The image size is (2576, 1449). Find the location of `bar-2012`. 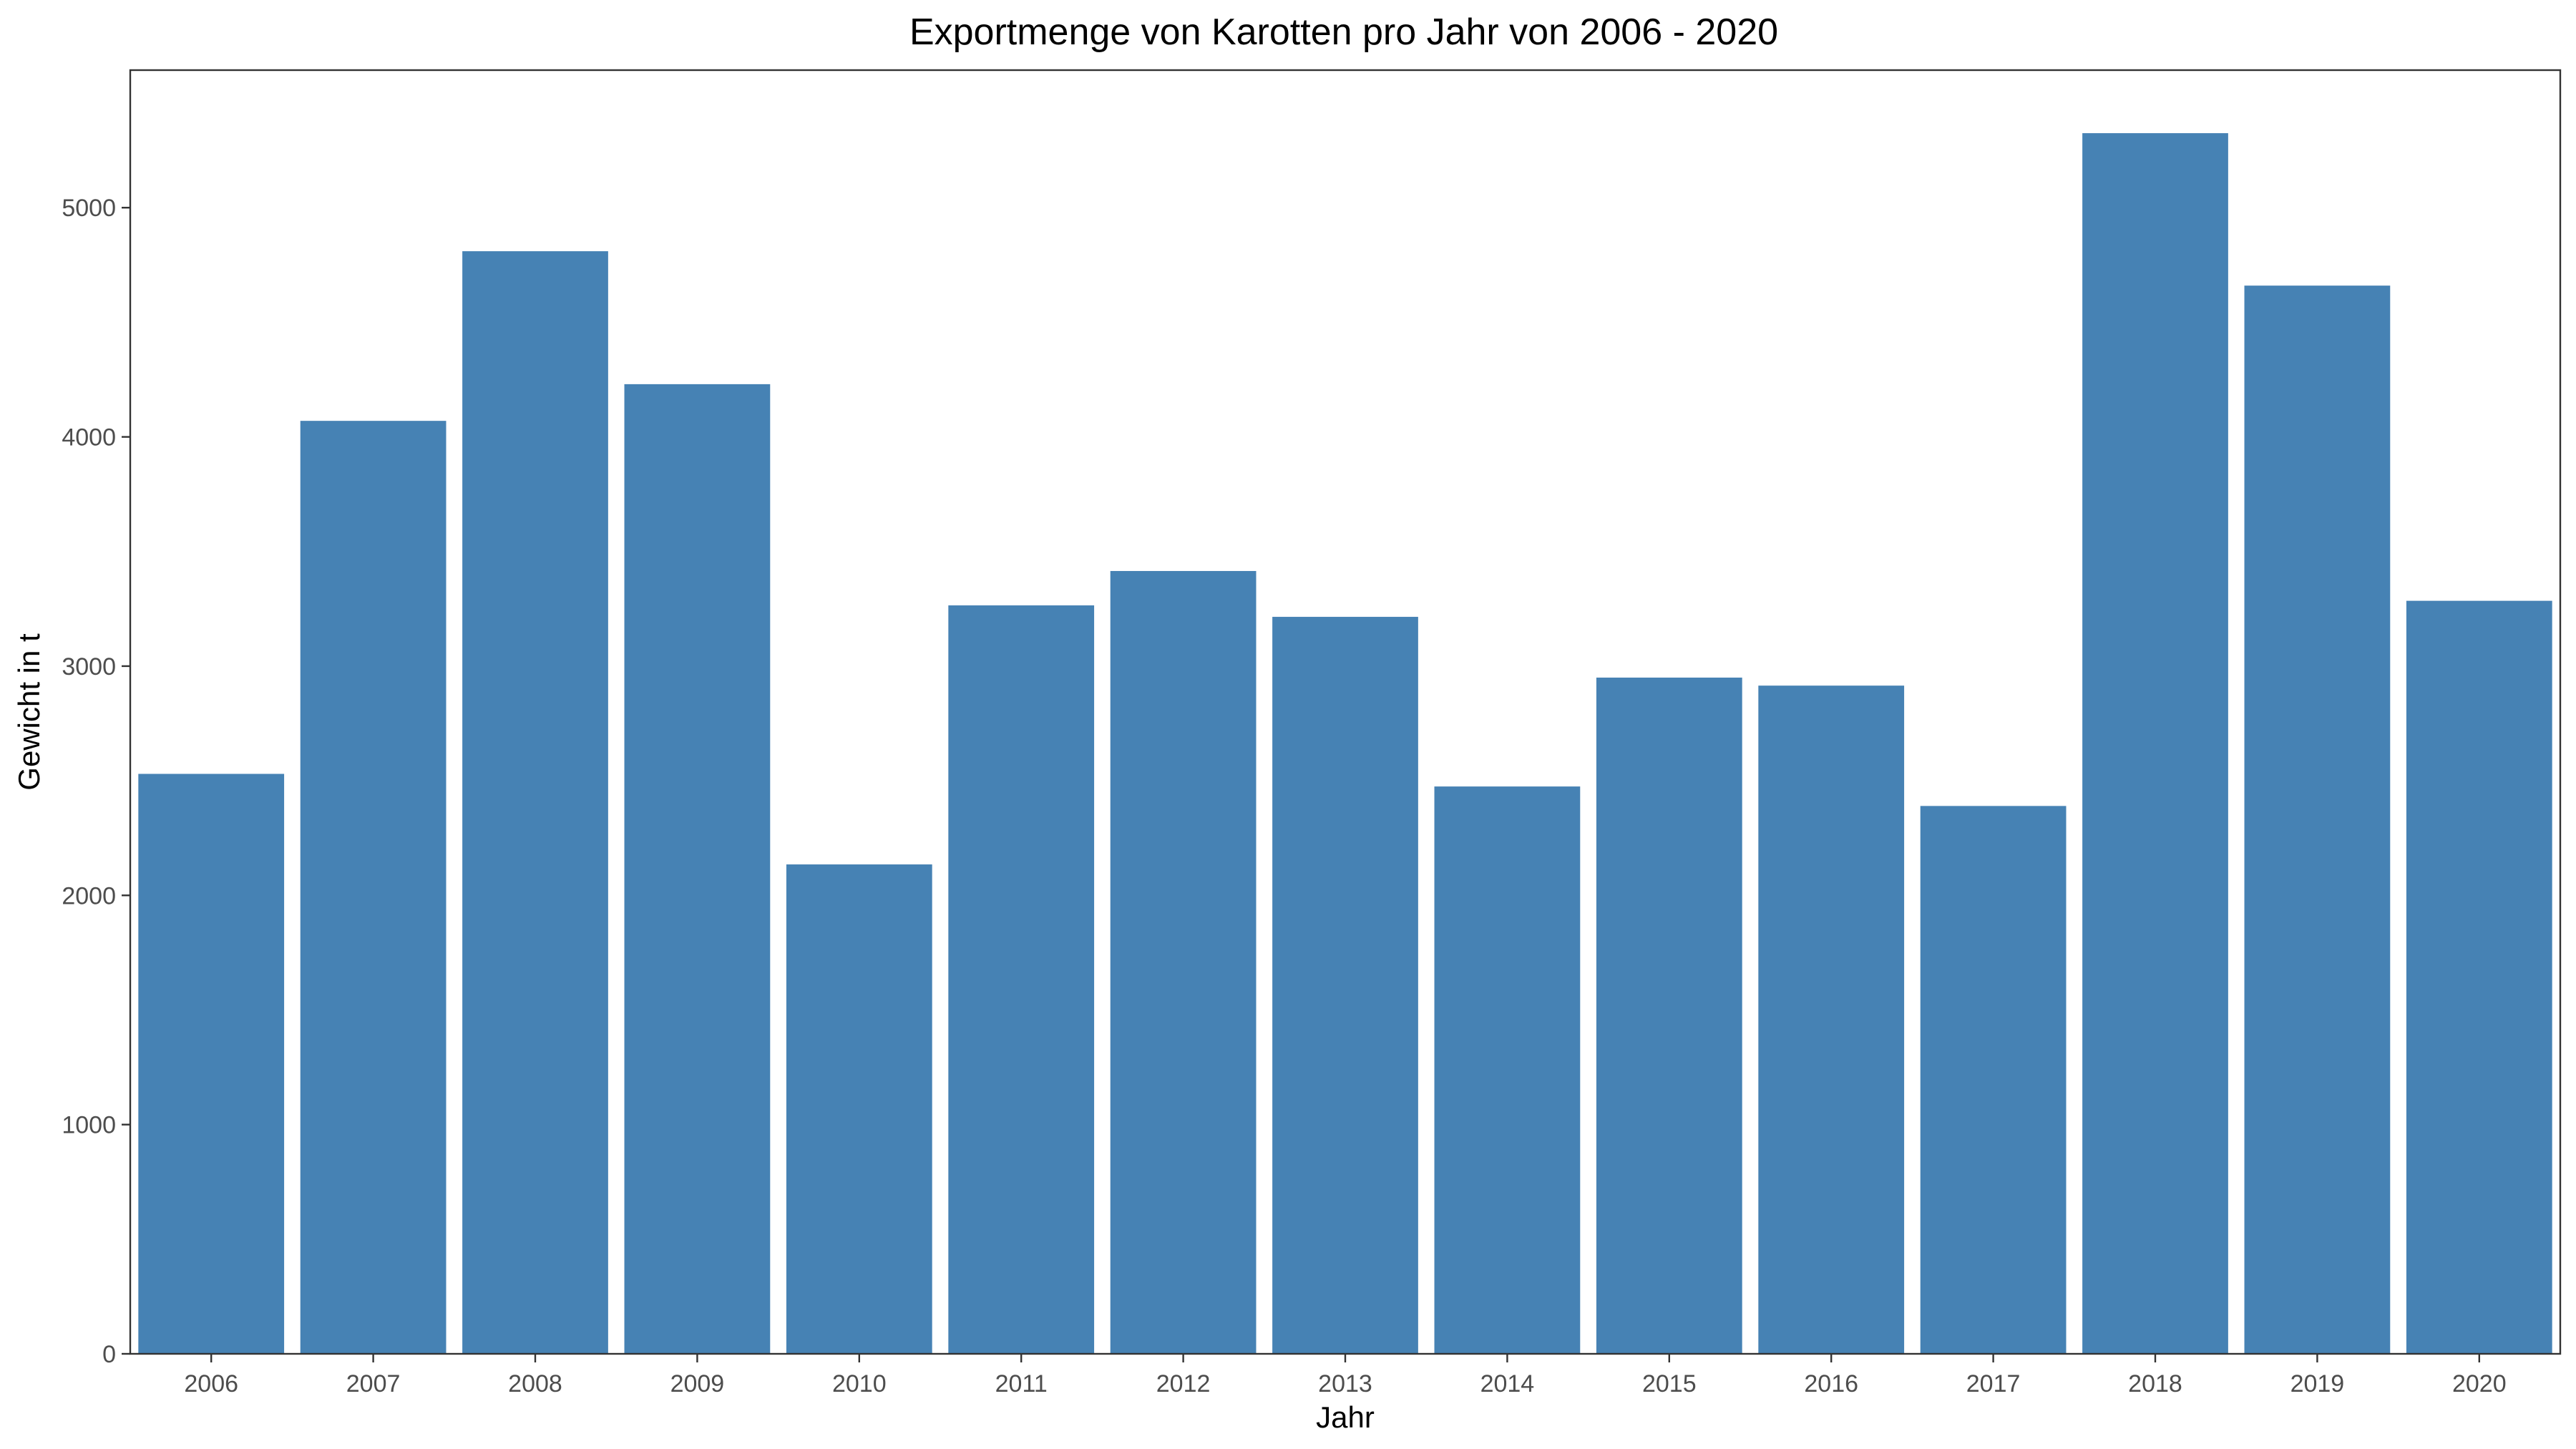

bar-2012 is located at coordinates (1183, 962).